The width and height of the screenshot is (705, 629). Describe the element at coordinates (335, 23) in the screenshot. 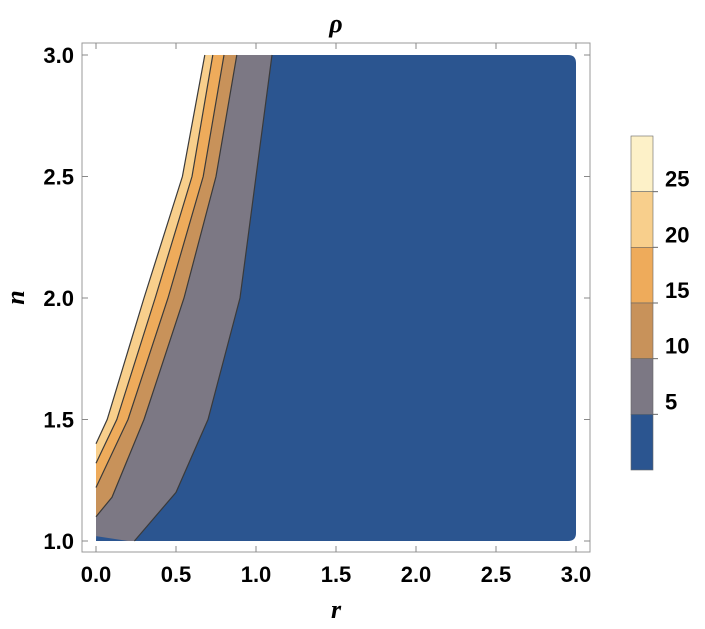

I see `chart-title: ρ` at that location.